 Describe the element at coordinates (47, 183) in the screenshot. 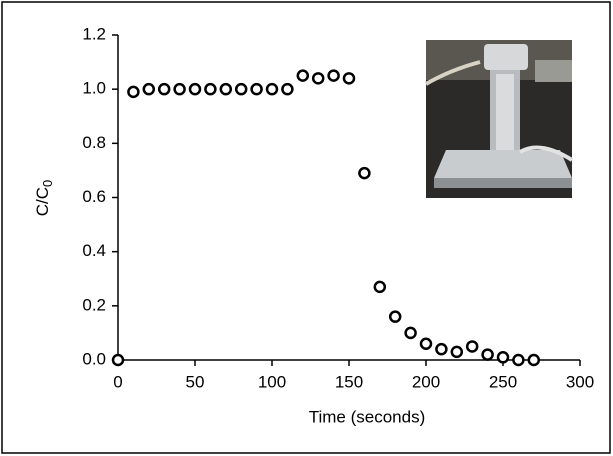

I see `y-axis-label-sub: 0` at that location.